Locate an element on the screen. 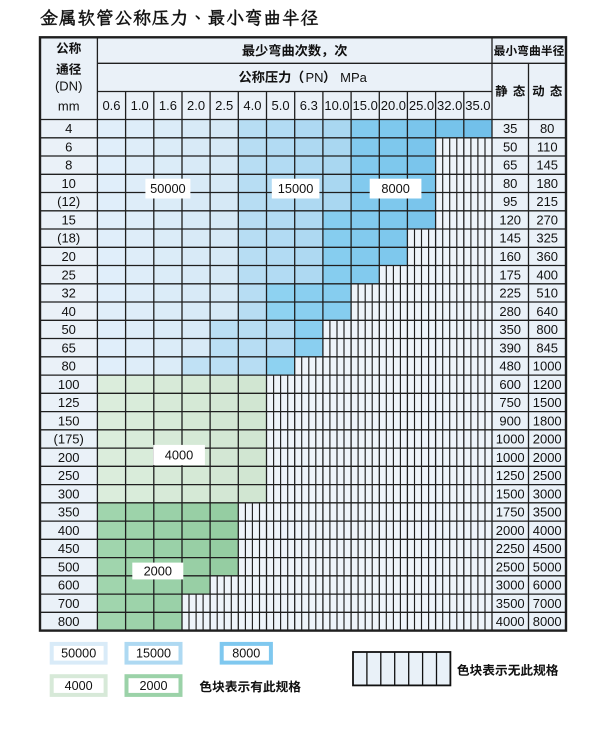 Image resolution: width=600 pixels, height=743 pixels. svg-text: 900 is located at coordinates (510, 420).